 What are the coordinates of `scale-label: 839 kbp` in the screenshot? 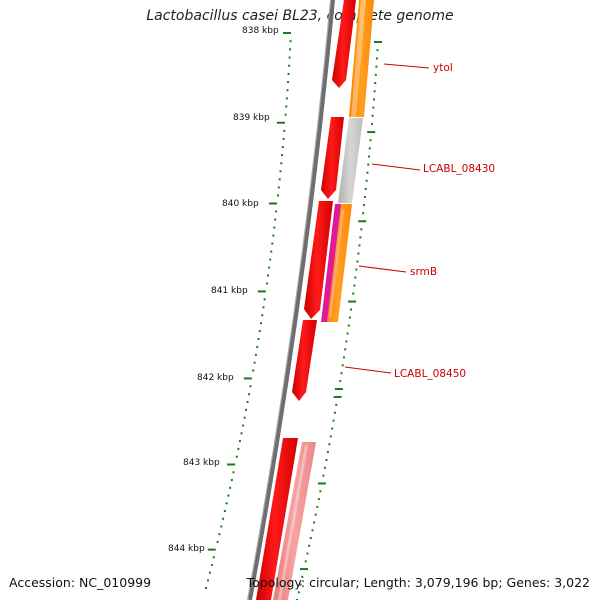 It's located at (251, 118).